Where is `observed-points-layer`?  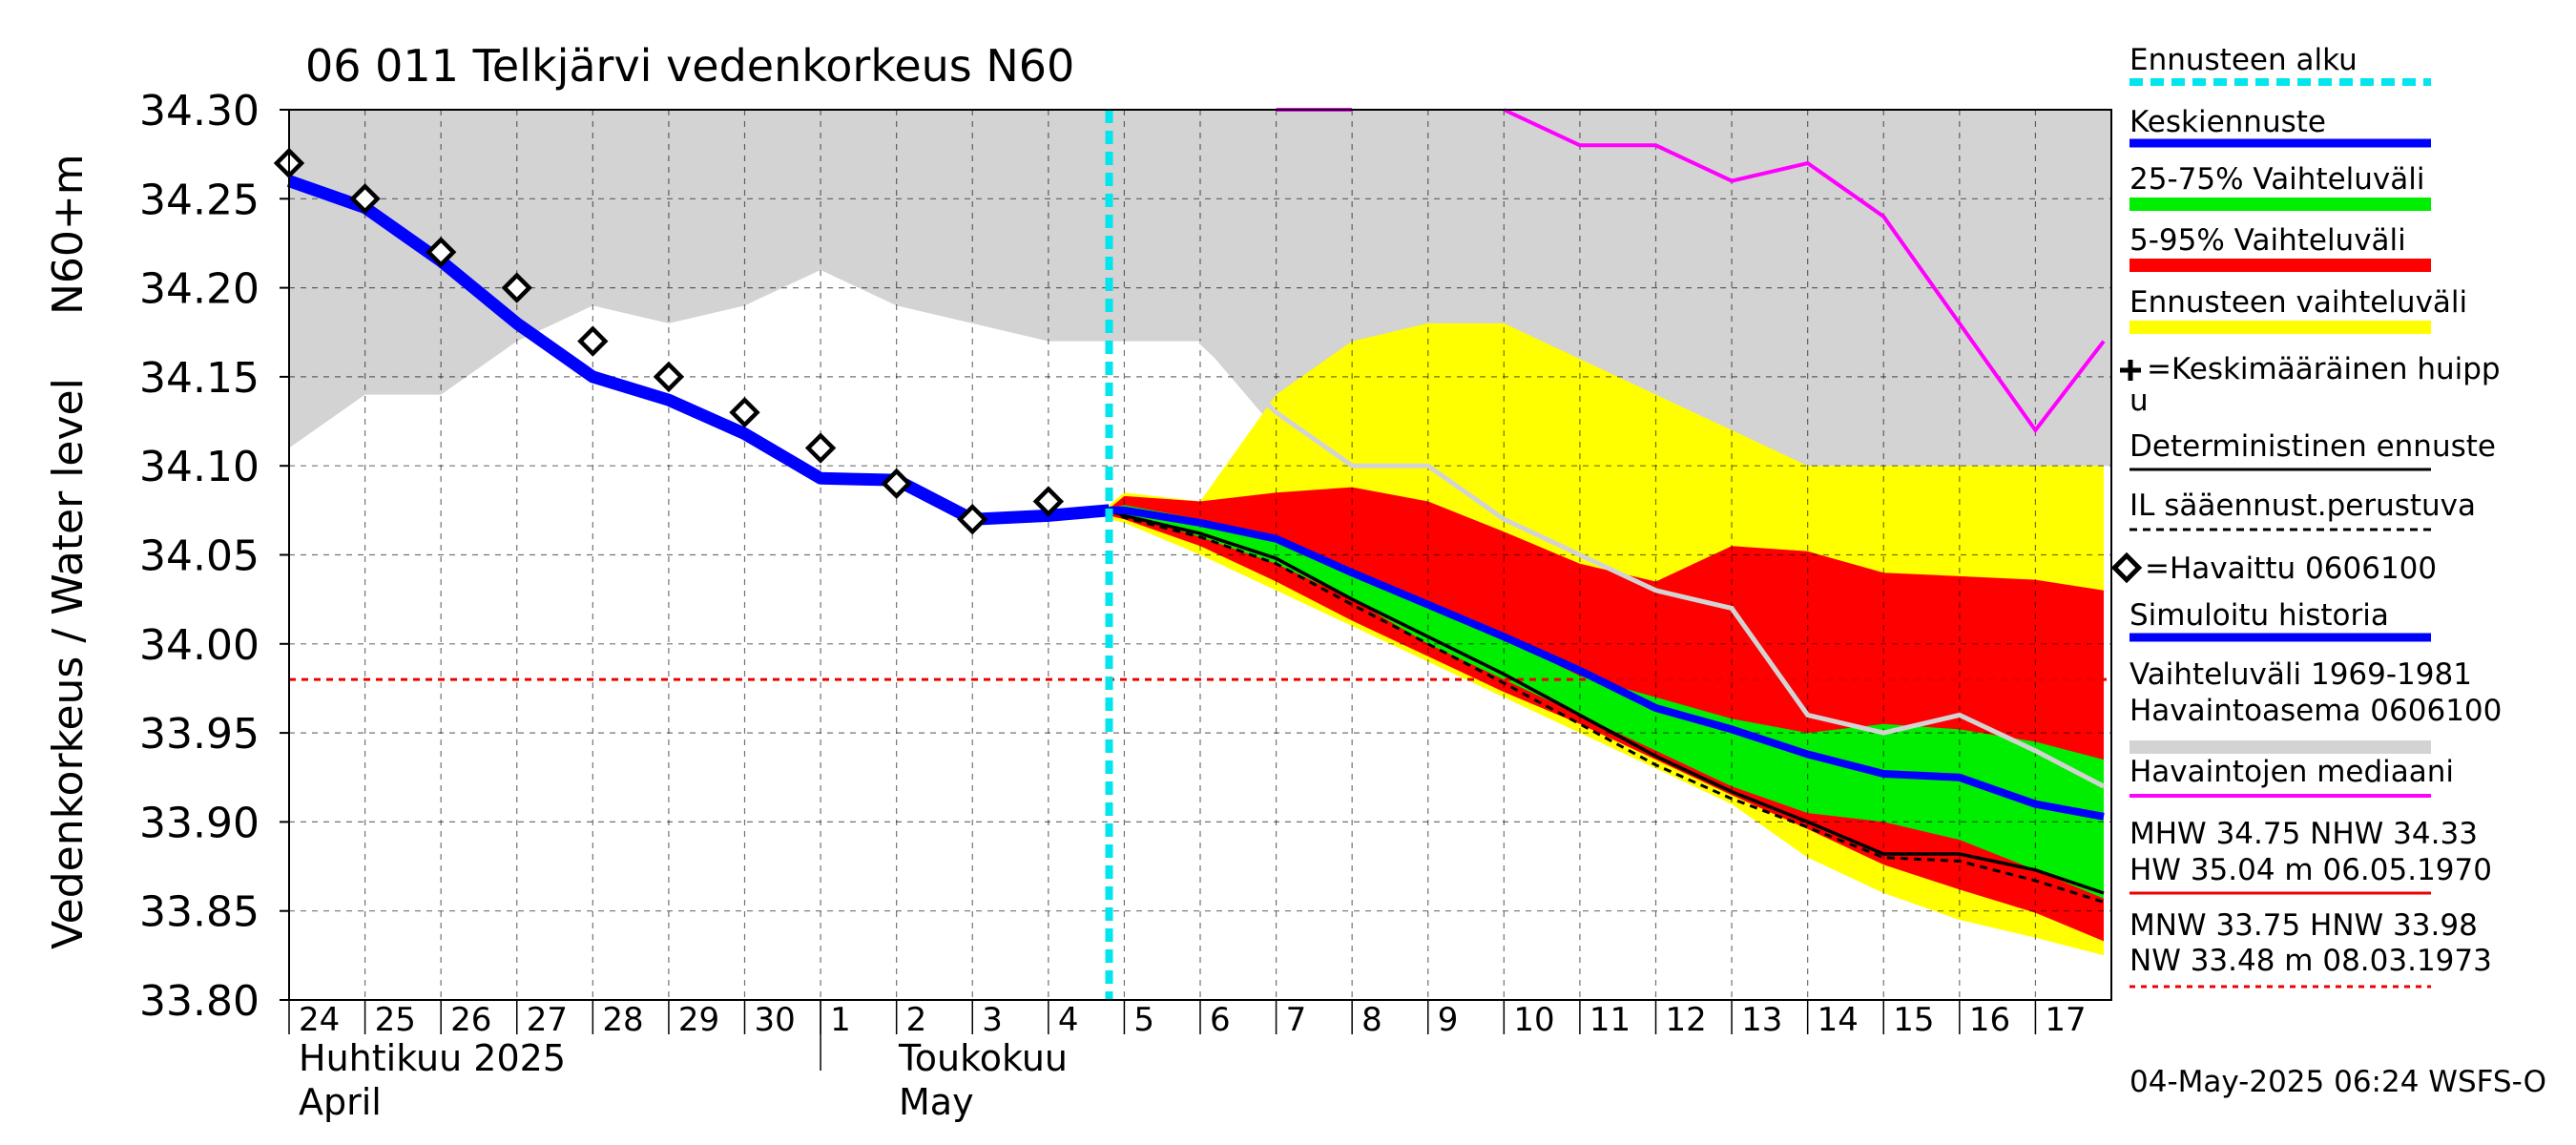
observed-points-layer is located at coordinates (669, 341).